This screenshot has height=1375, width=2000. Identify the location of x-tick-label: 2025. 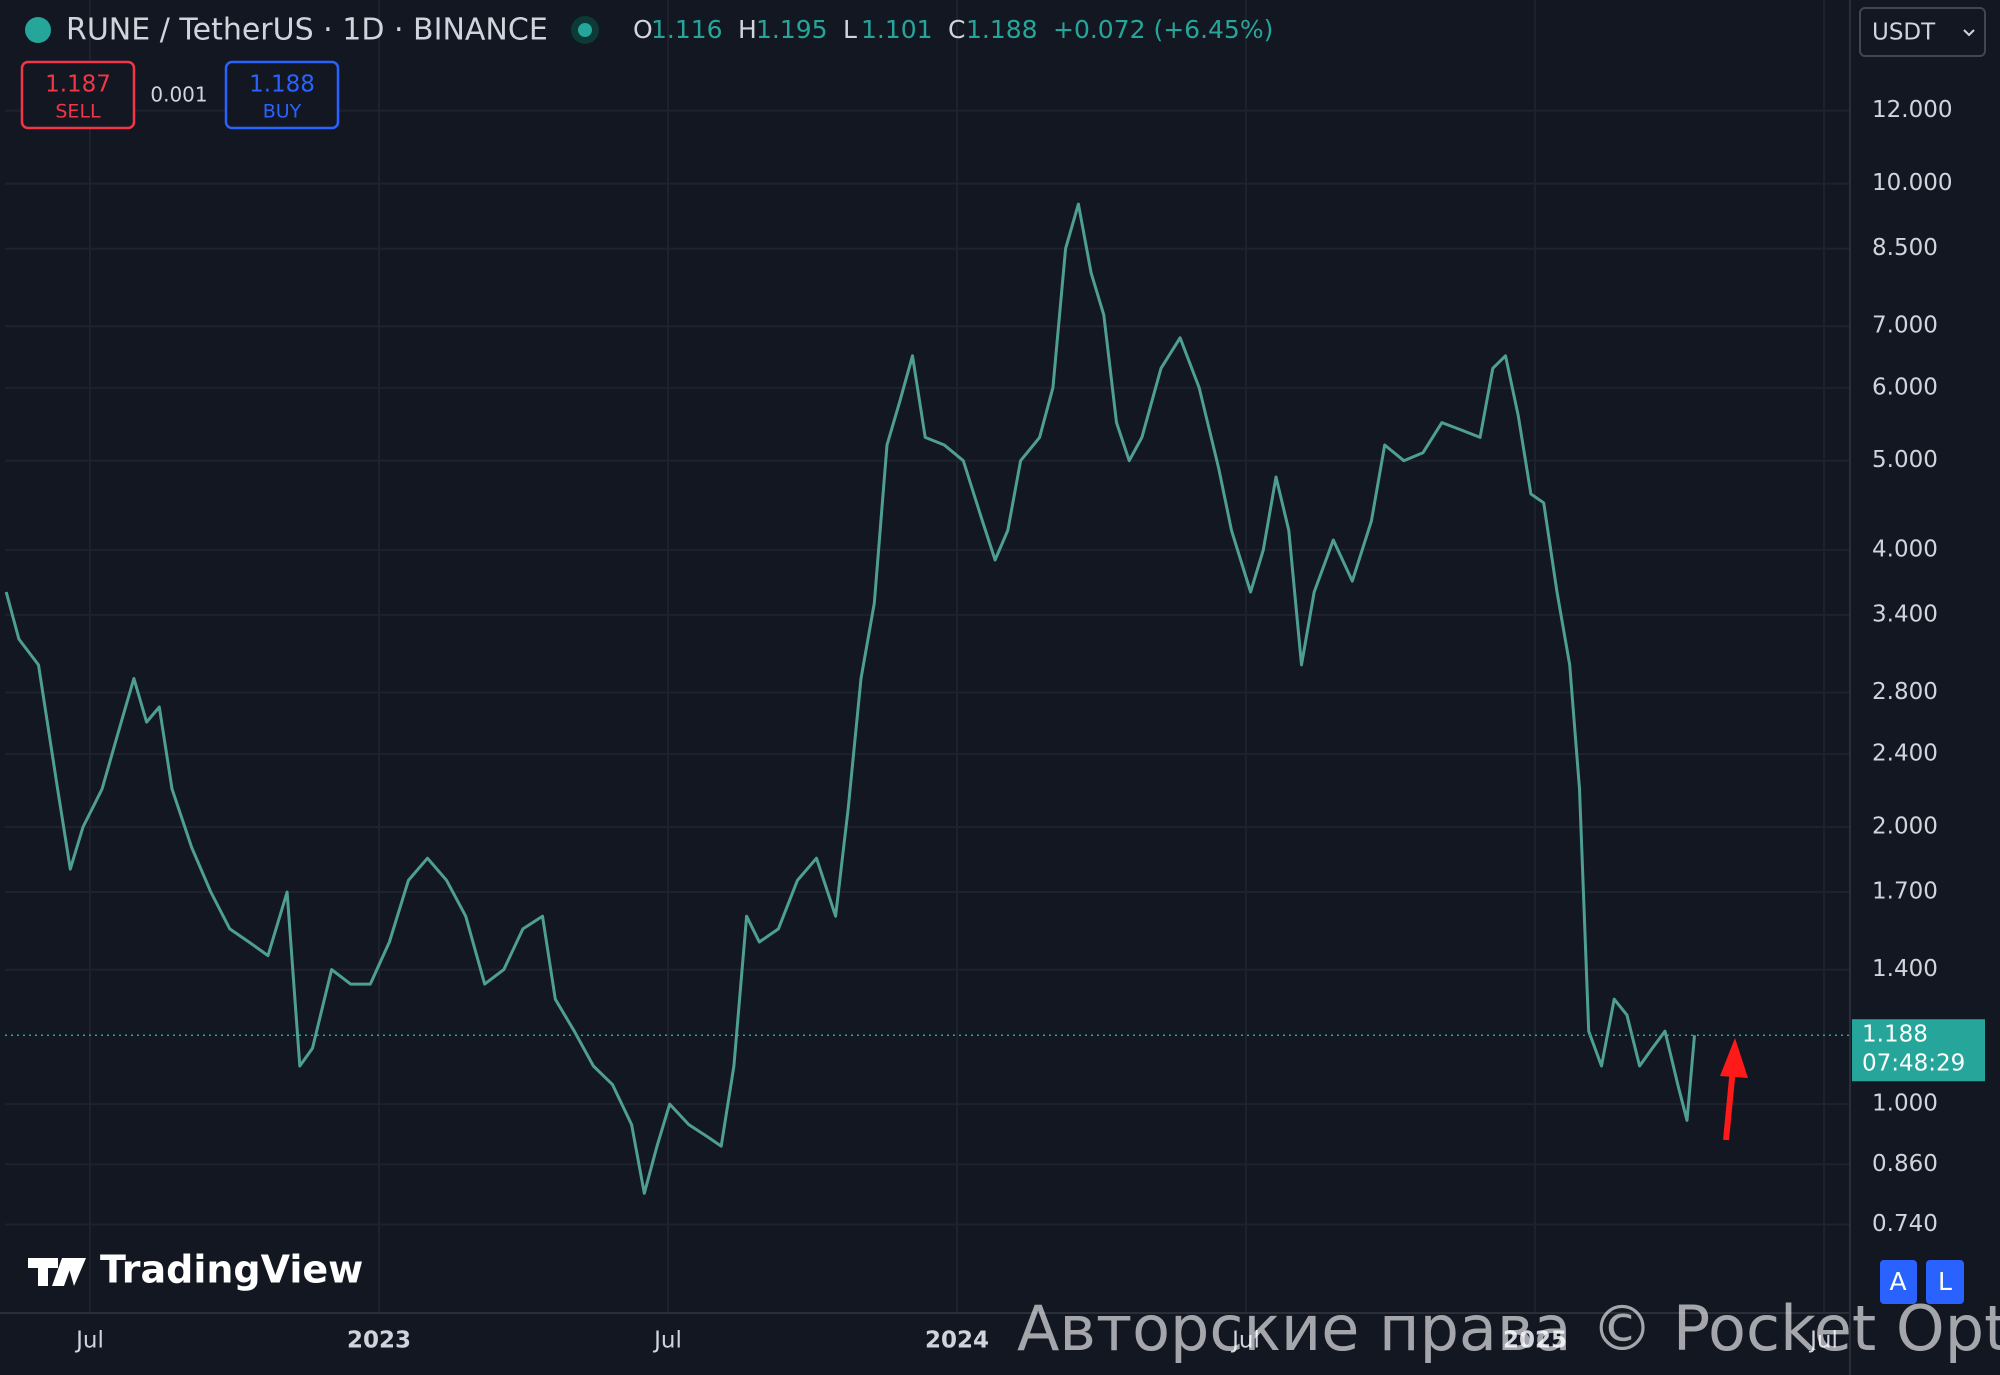
(1535, 1341).